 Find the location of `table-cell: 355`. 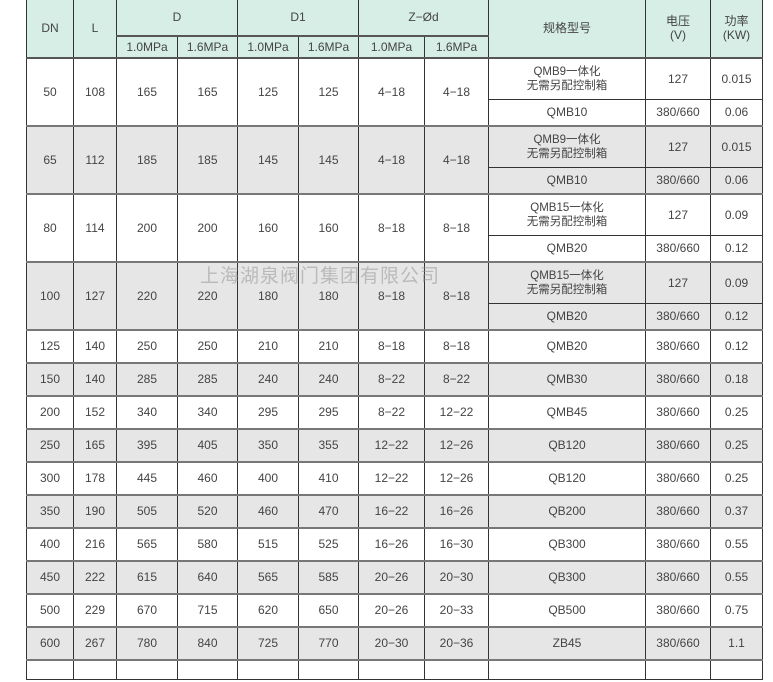

table-cell: 355 is located at coordinates (328, 445).